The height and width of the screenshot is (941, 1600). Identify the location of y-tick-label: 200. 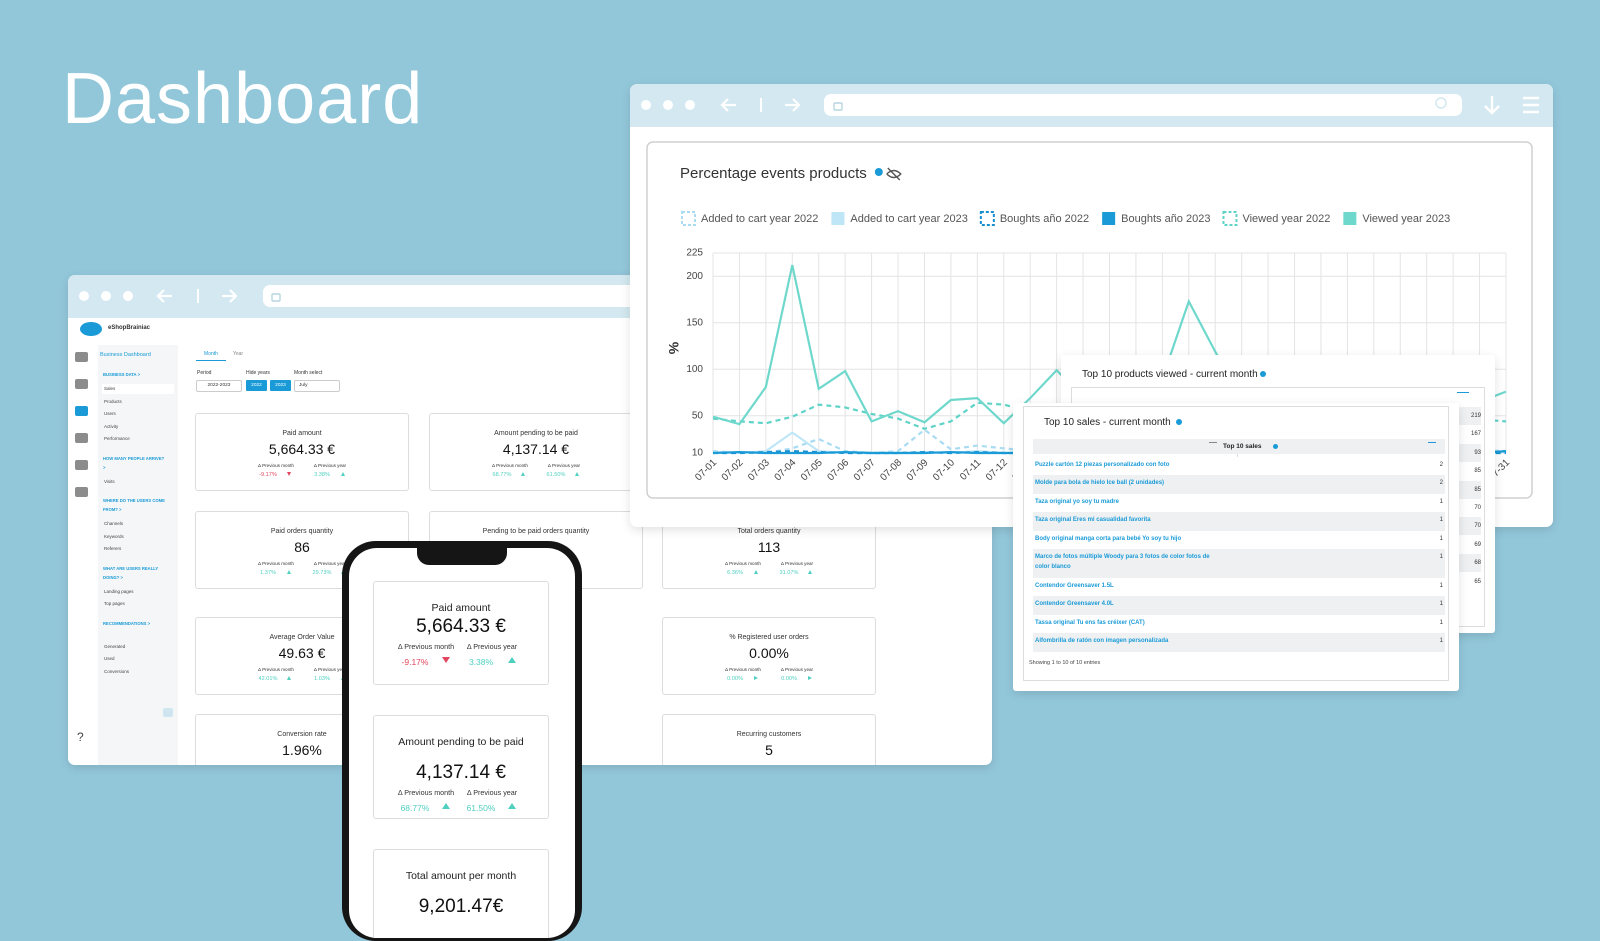
(694, 276).